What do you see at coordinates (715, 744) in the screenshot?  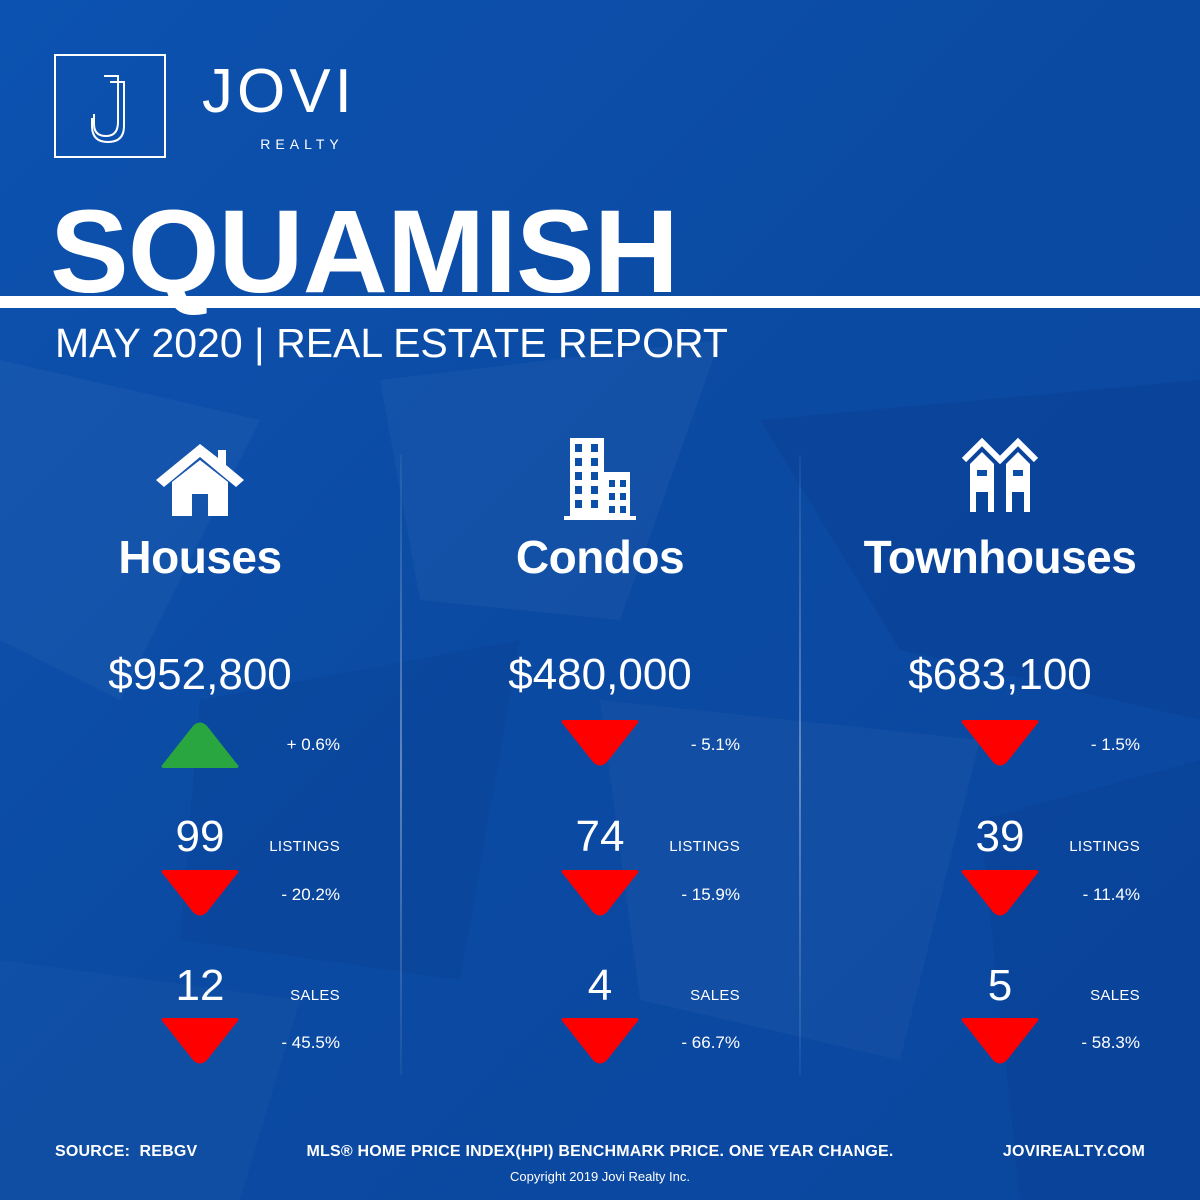 I see `price-change: - 5.1%` at bounding box center [715, 744].